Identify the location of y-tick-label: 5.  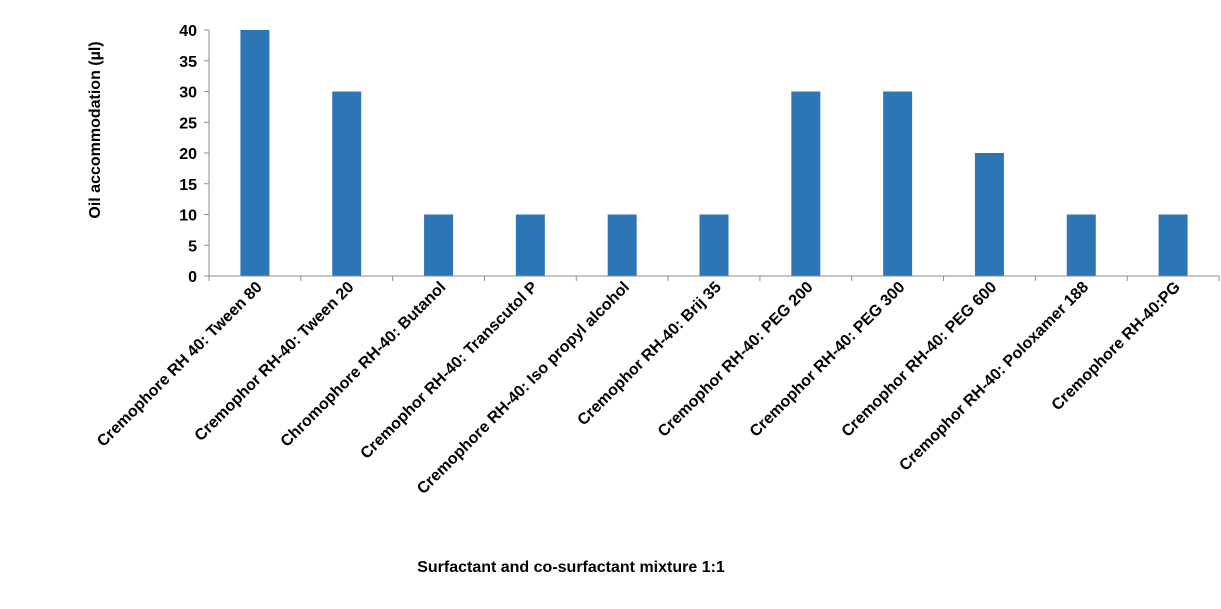
(192, 246).